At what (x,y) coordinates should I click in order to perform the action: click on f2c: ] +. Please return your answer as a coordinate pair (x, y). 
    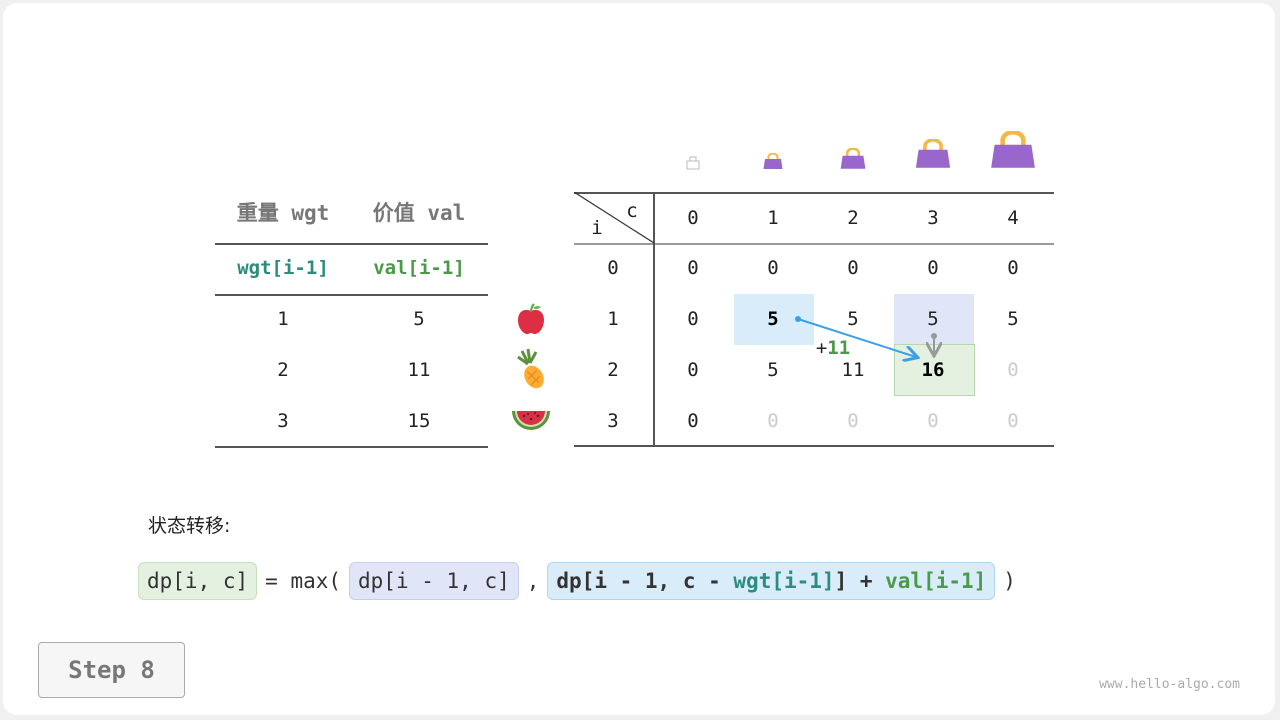
    Looking at the image, I should click on (860, 581).